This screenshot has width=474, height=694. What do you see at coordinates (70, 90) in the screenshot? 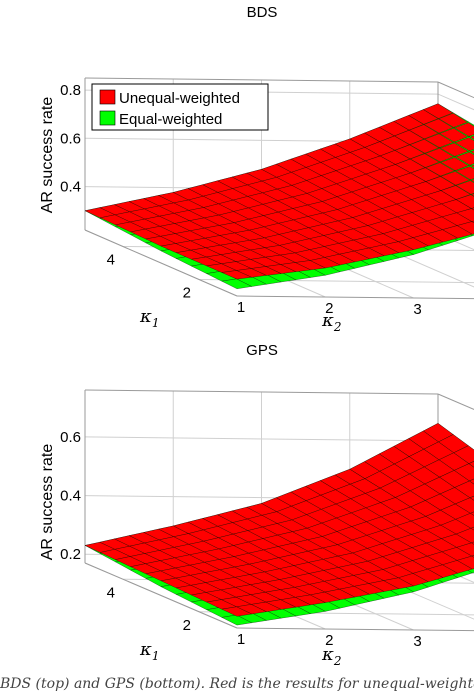
I see `z-tick-label: 0.8` at bounding box center [70, 90].